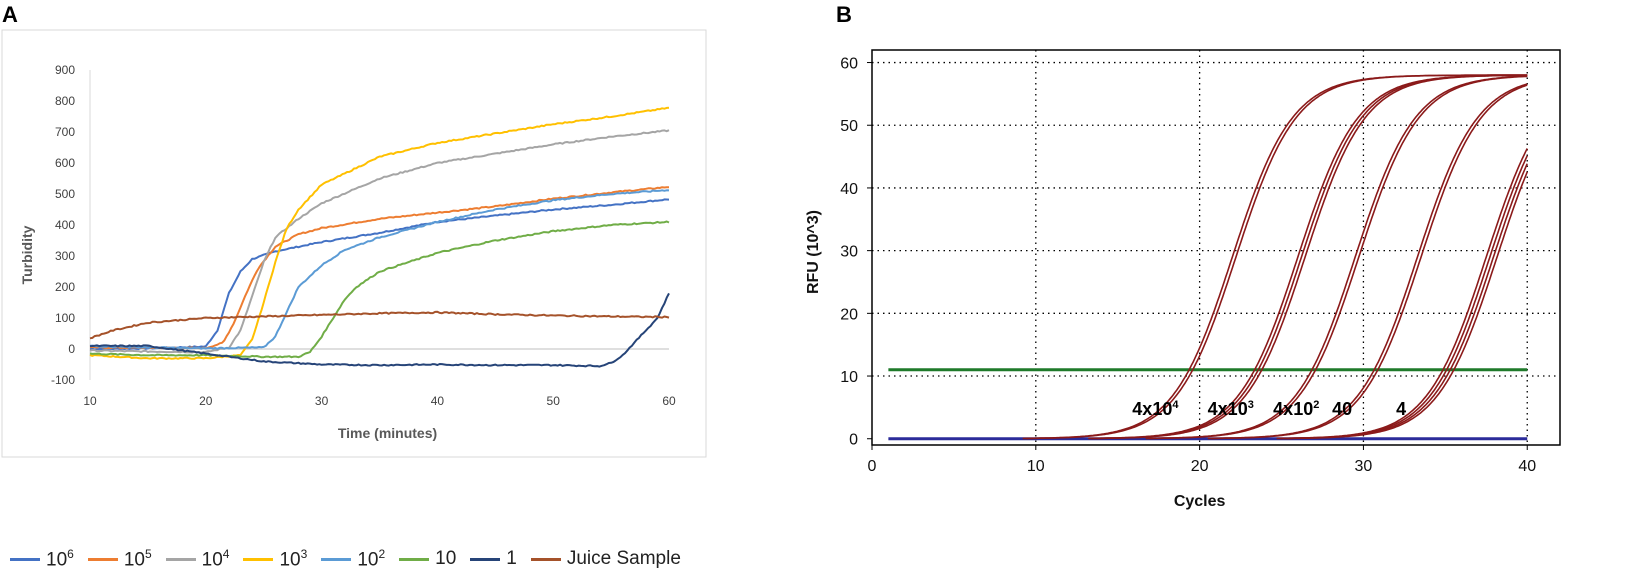 Image resolution: width=1643 pixels, height=571 pixels. Describe the element at coordinates (215, 558) in the screenshot. I see `legend-label: 104` at that location.